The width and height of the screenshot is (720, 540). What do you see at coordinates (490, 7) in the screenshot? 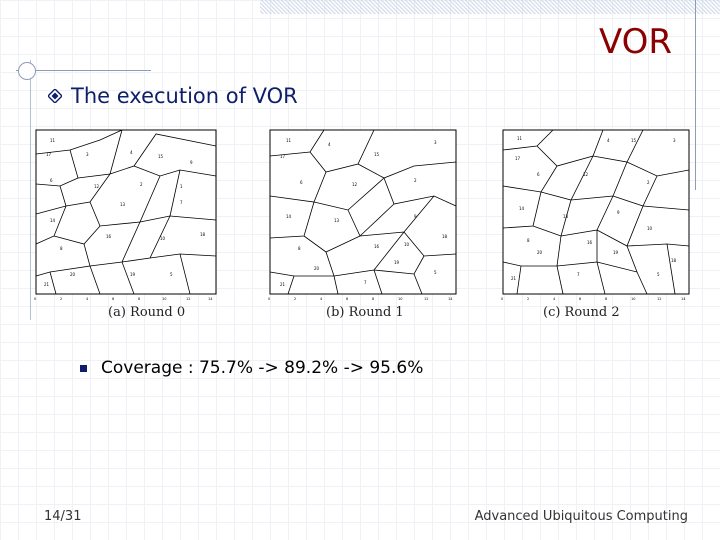
I see `top-decor-band` at bounding box center [490, 7].